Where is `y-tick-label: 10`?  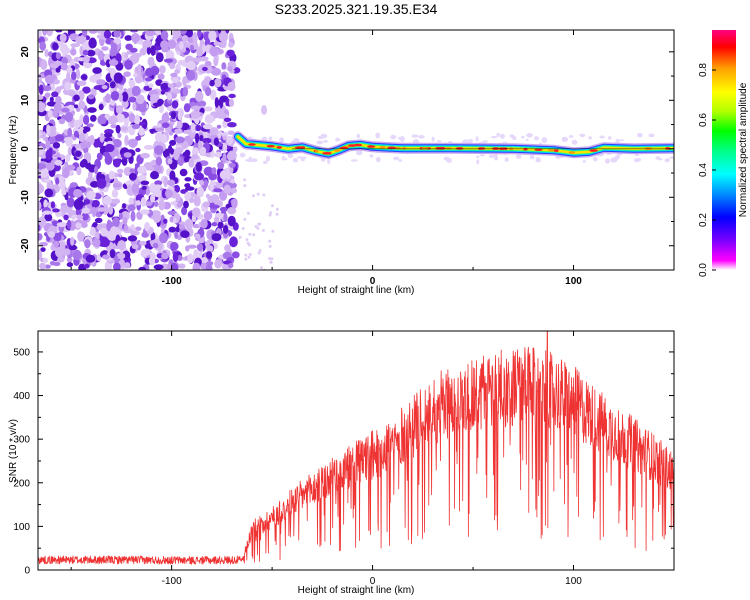
y-tick-label: 10 is located at coordinates (25, 100).